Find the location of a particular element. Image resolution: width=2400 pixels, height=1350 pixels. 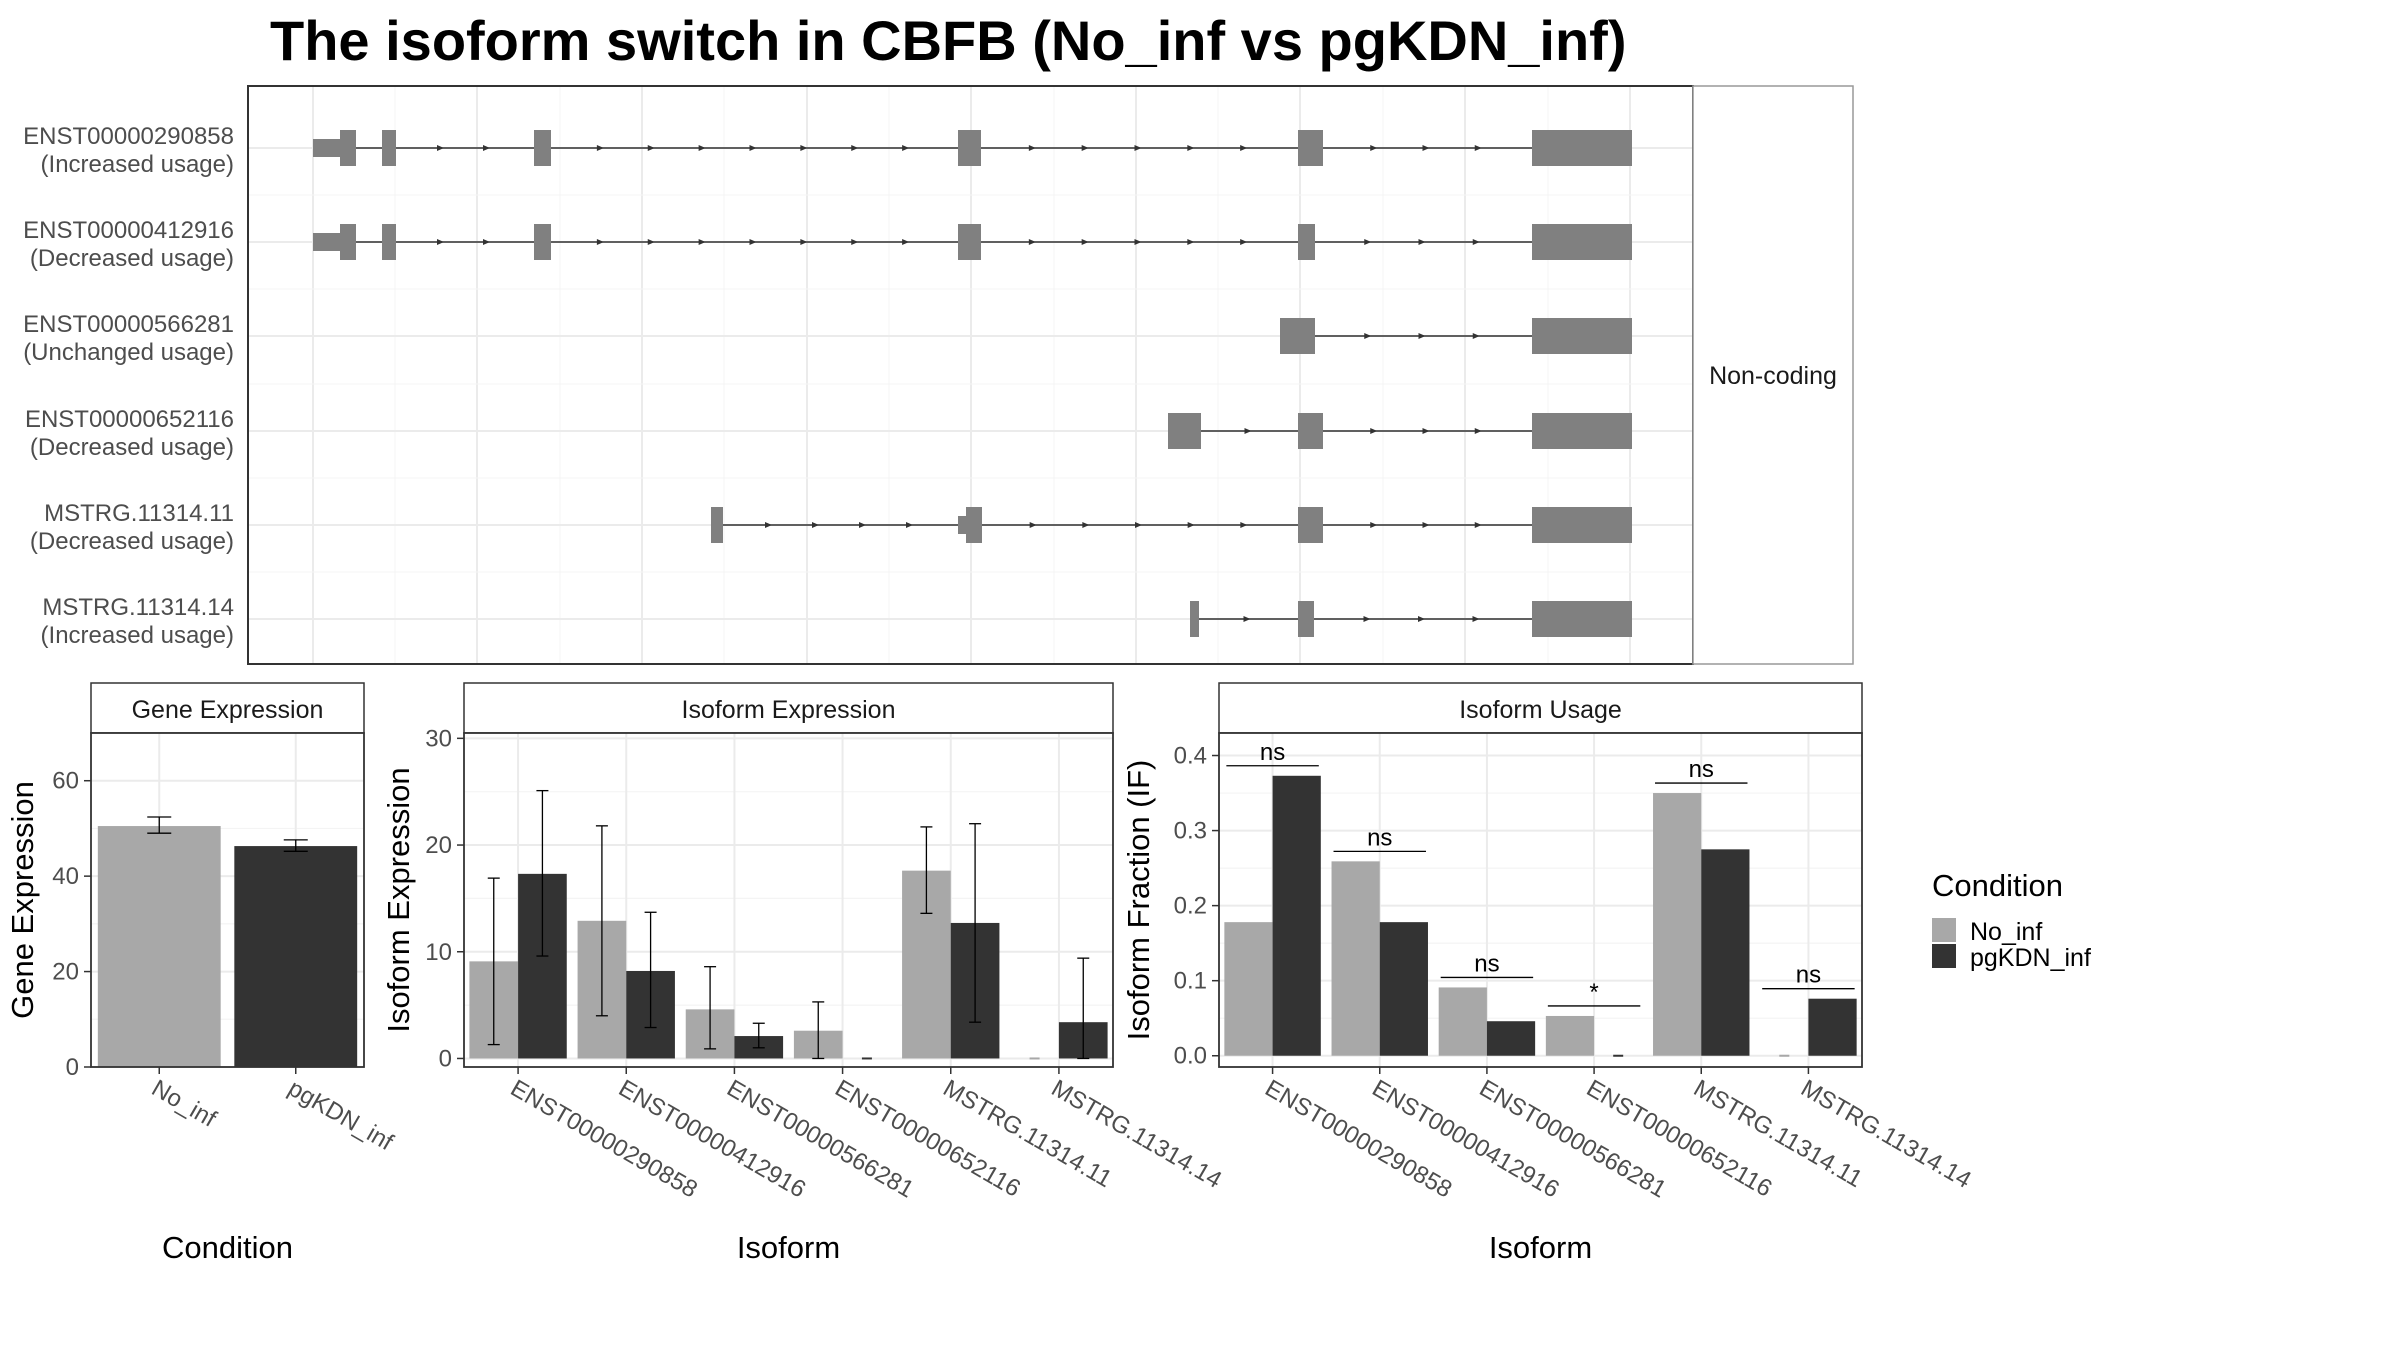

isoform-label-id: ENST00000652116 is located at coordinates (129, 419).